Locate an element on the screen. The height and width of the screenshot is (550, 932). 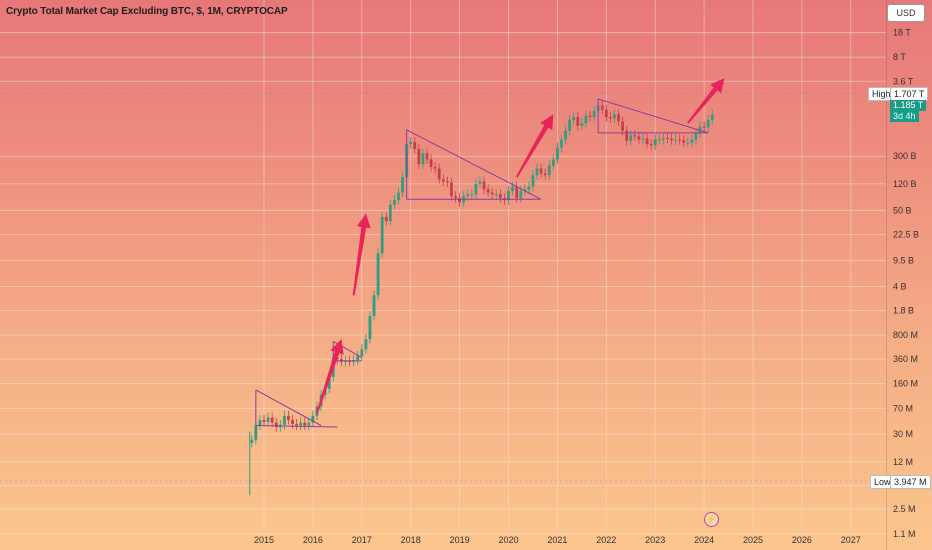
bar-countdown-tag: 3d 4h is located at coordinates (904, 116).